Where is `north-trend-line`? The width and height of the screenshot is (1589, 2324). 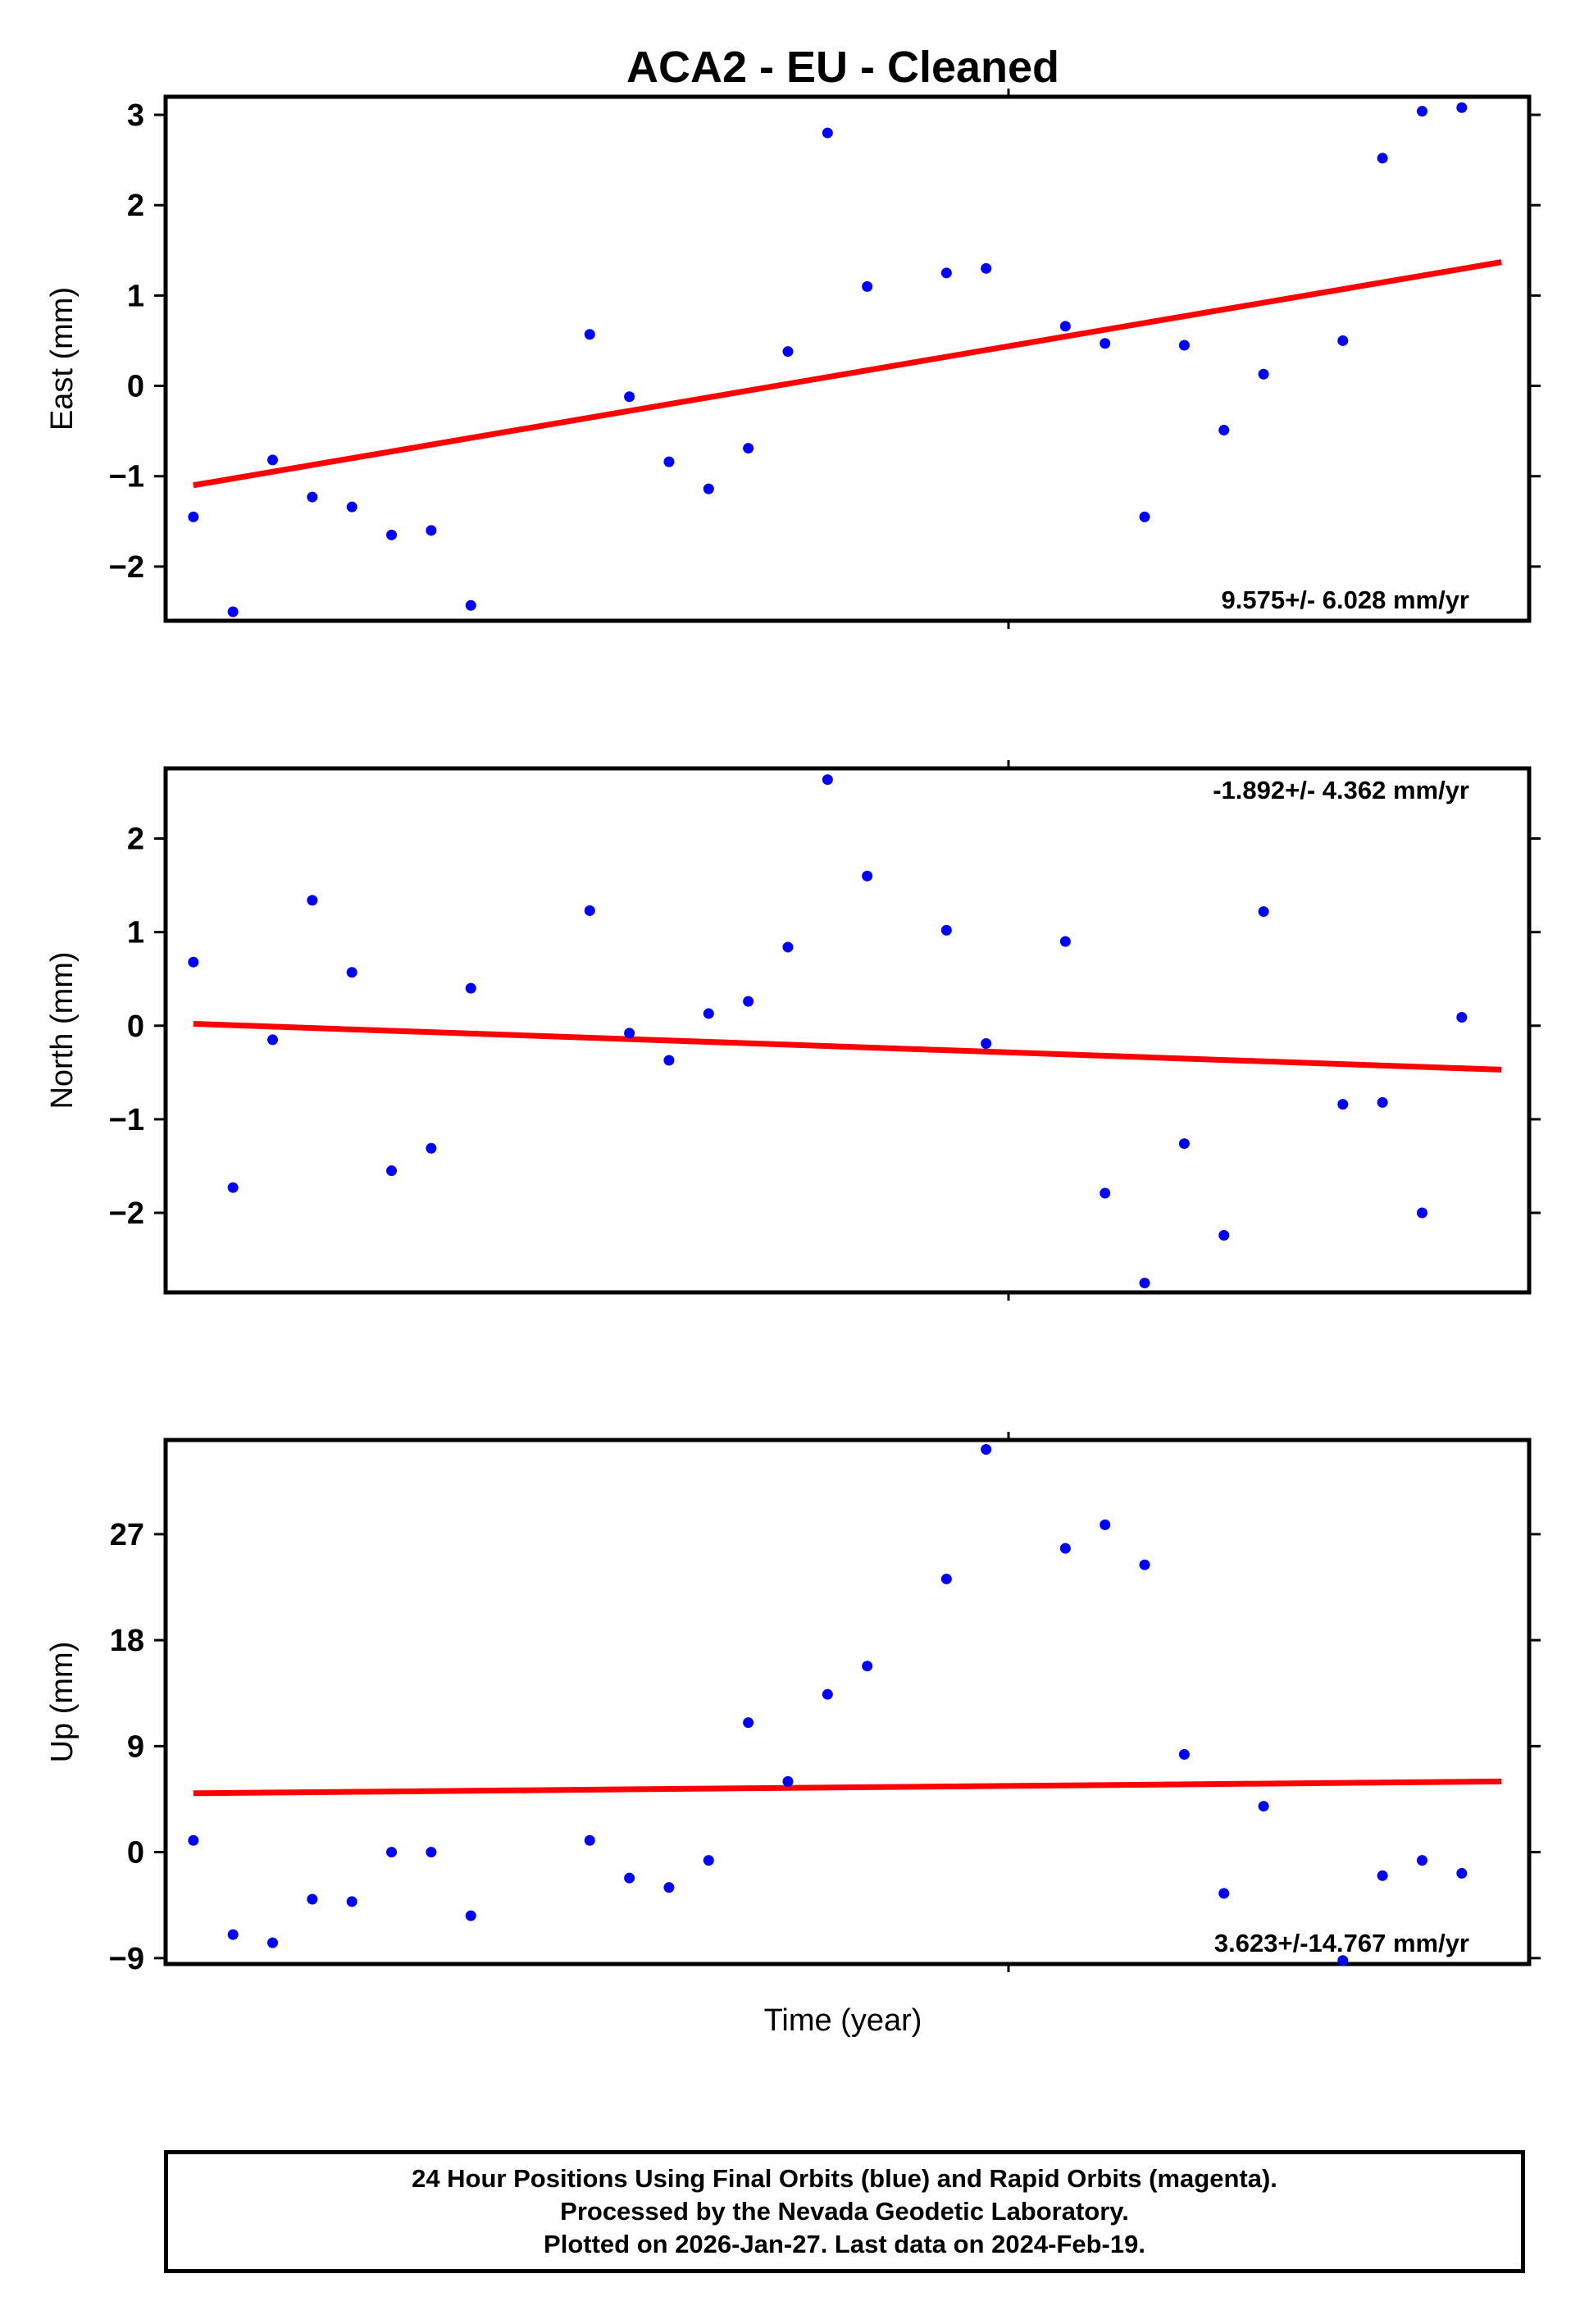 north-trend-line is located at coordinates (847, 1047).